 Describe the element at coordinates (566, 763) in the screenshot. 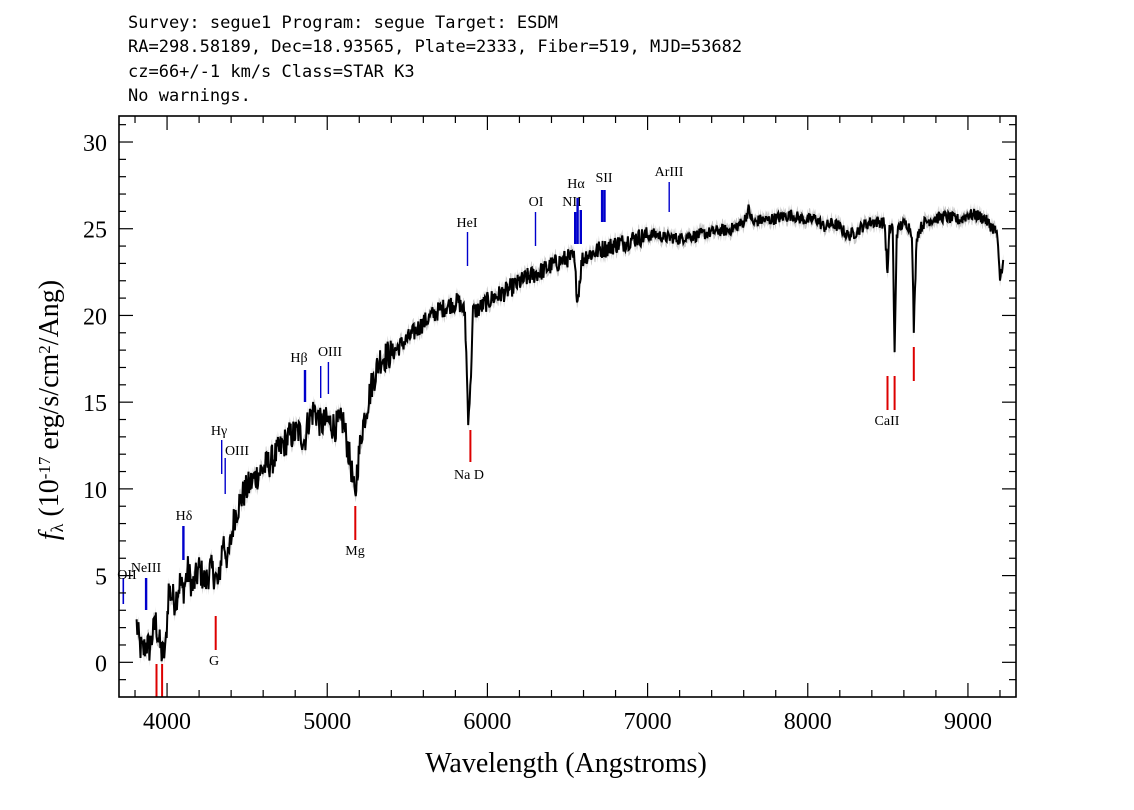

I see `x-axis-label: Wavelength (Angstroms)` at that location.